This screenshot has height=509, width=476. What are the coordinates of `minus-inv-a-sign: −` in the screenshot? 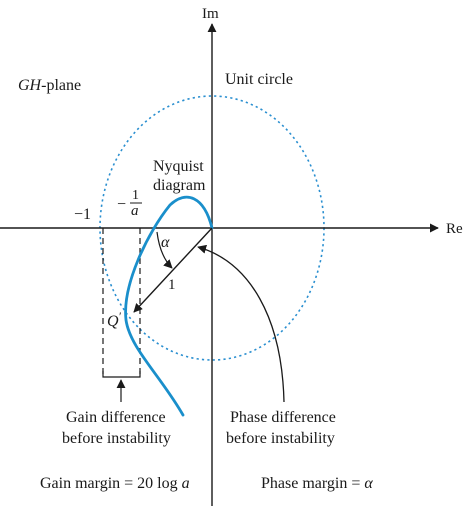 It's located at (121, 204).